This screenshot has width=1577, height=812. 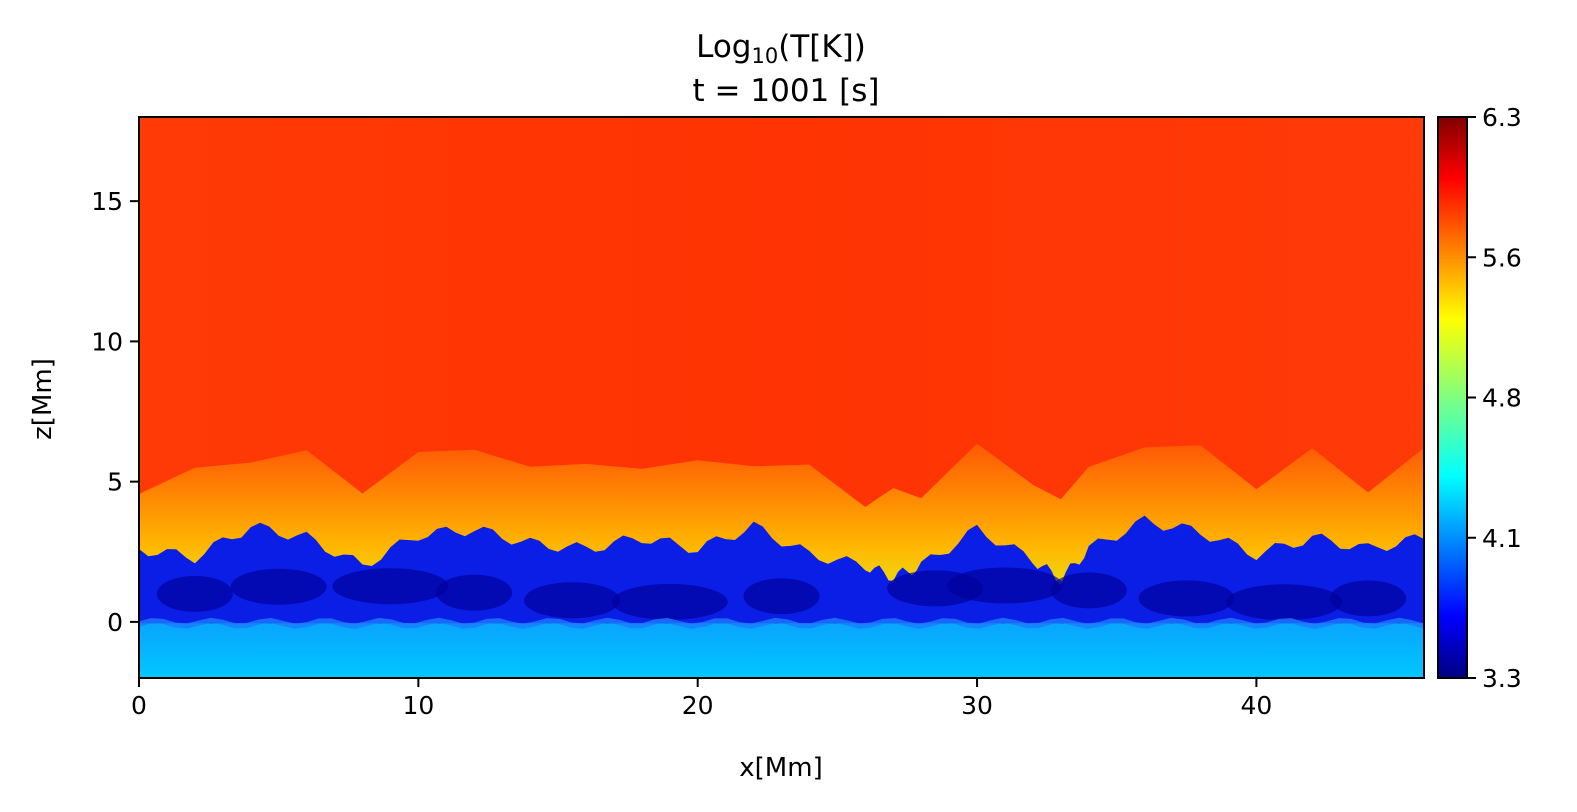 I want to click on x-tick-label: 0, so click(x=139, y=705).